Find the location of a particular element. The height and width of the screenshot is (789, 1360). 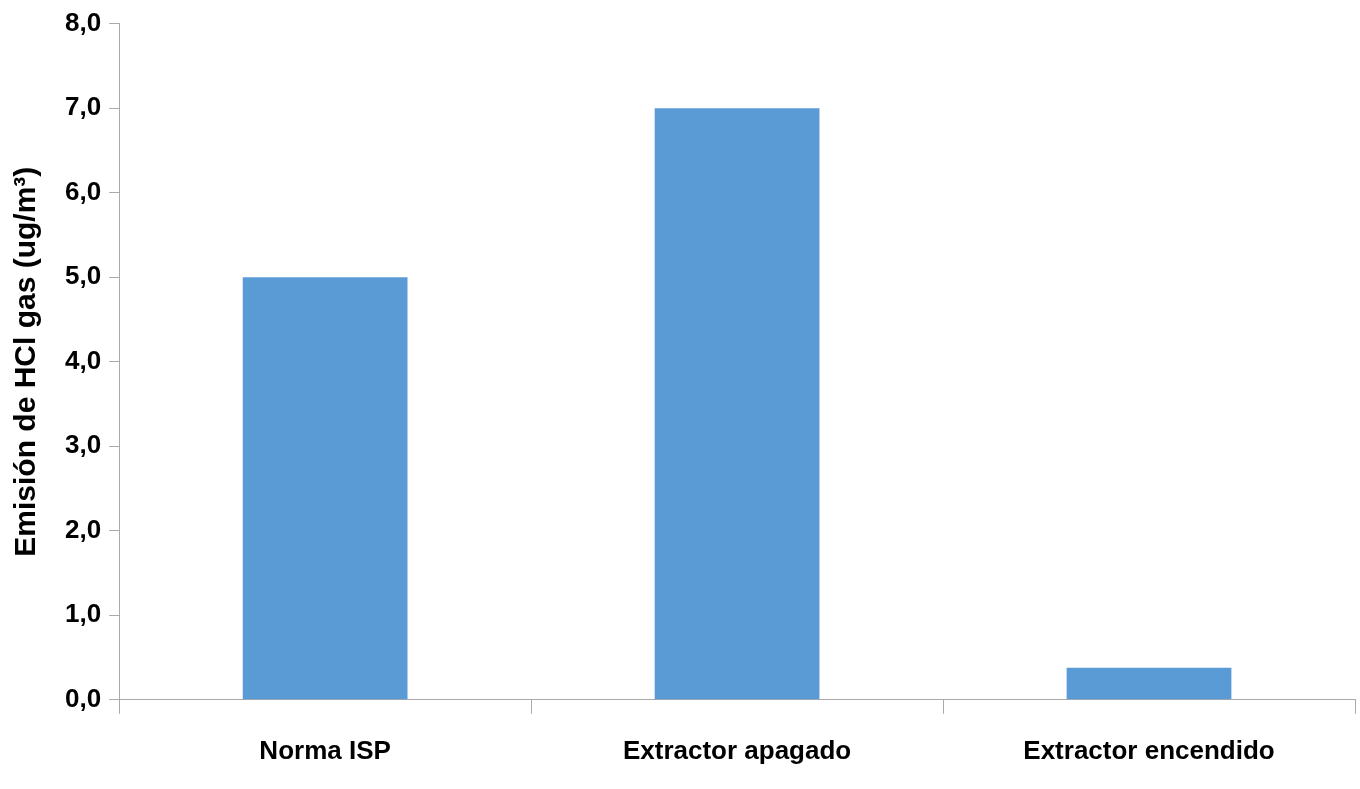

y-tick-label: 7,0 is located at coordinates (83, 106).